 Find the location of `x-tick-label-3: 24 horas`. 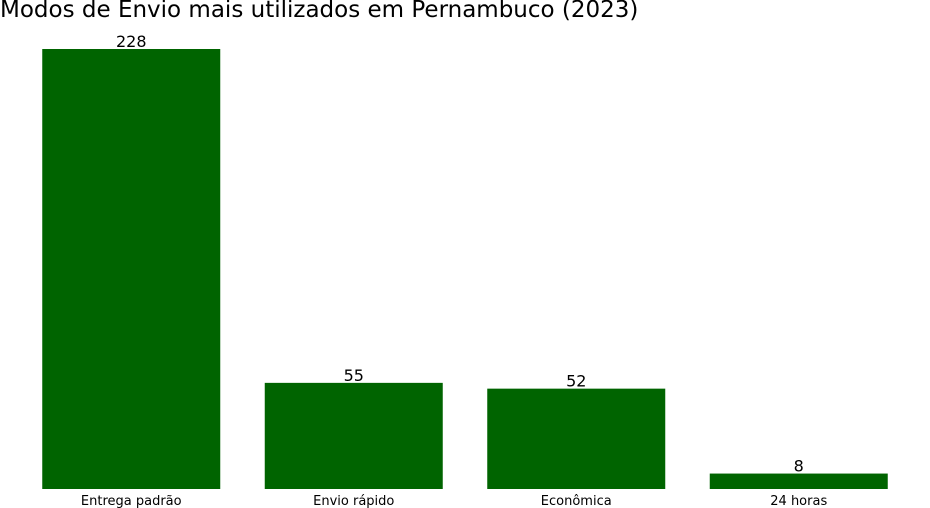

x-tick-label-3: 24 horas is located at coordinates (798, 501).